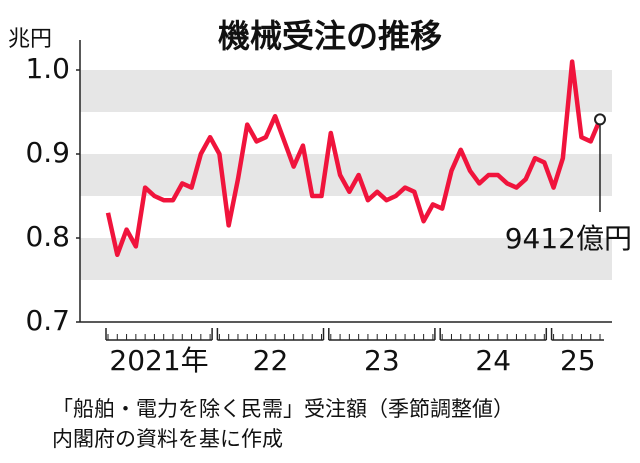  Describe the element at coordinates (600, 119) in the screenshot. I see `end-marker` at that location.